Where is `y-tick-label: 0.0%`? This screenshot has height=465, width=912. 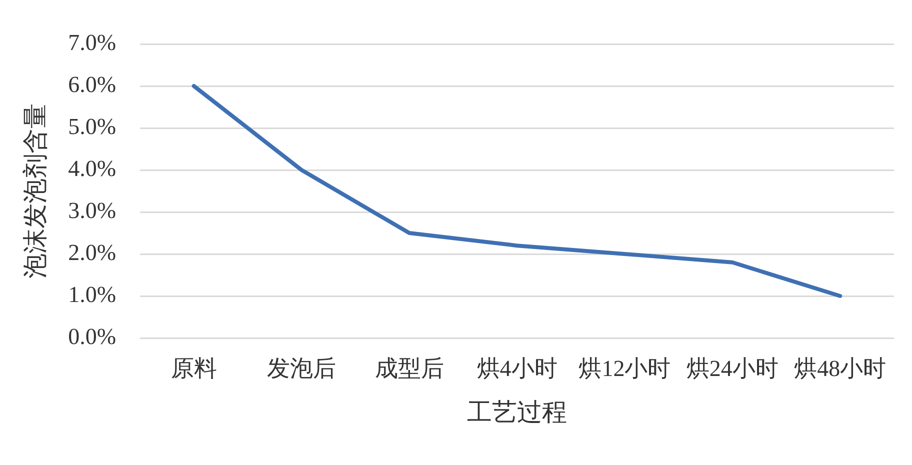
y-tick-label: 0.0% is located at coordinates (92, 337).